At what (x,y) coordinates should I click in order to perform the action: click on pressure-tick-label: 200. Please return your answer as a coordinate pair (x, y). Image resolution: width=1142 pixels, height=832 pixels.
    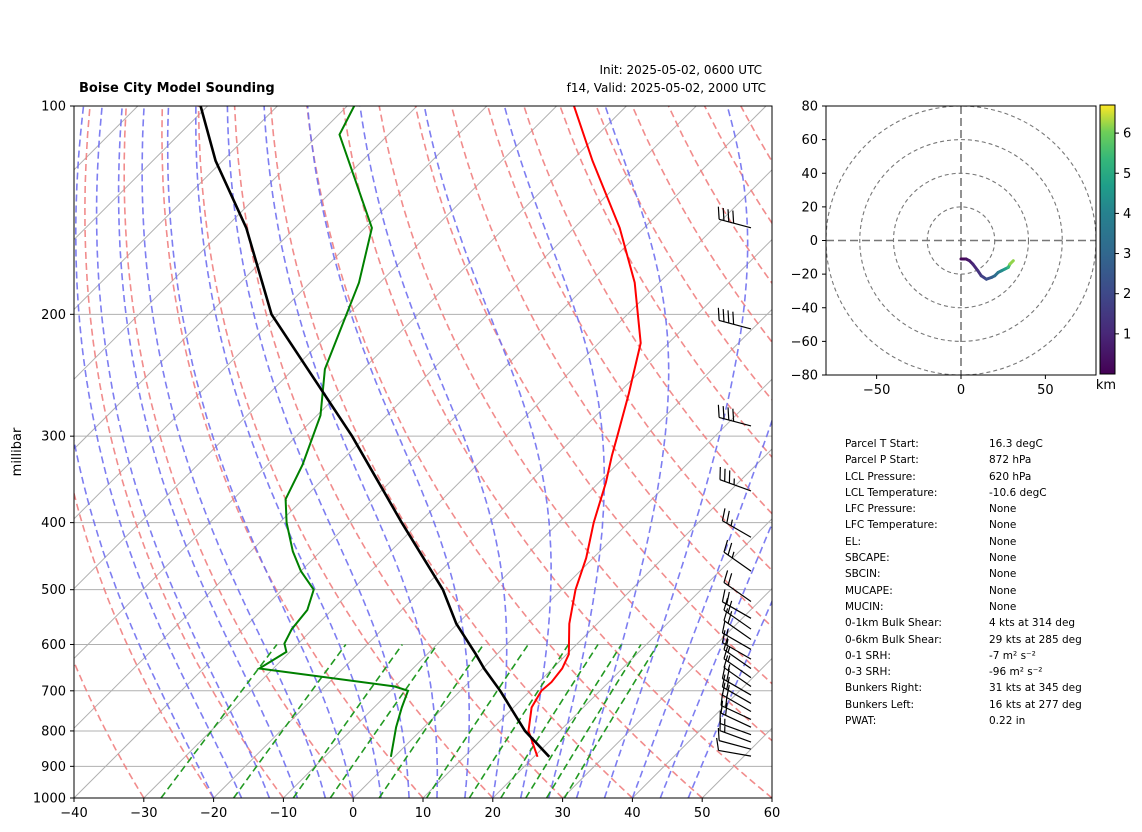
    Looking at the image, I should click on (53, 315).